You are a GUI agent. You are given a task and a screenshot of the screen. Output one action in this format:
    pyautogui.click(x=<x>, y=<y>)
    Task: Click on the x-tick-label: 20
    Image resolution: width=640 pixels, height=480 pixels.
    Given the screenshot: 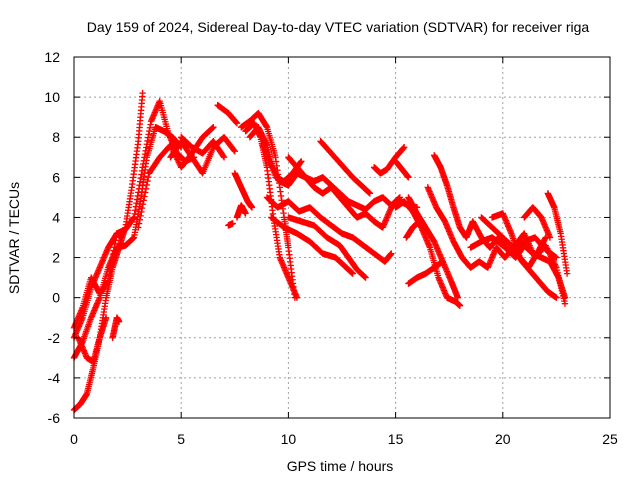 What is the action you would take?
    pyautogui.click(x=503, y=439)
    